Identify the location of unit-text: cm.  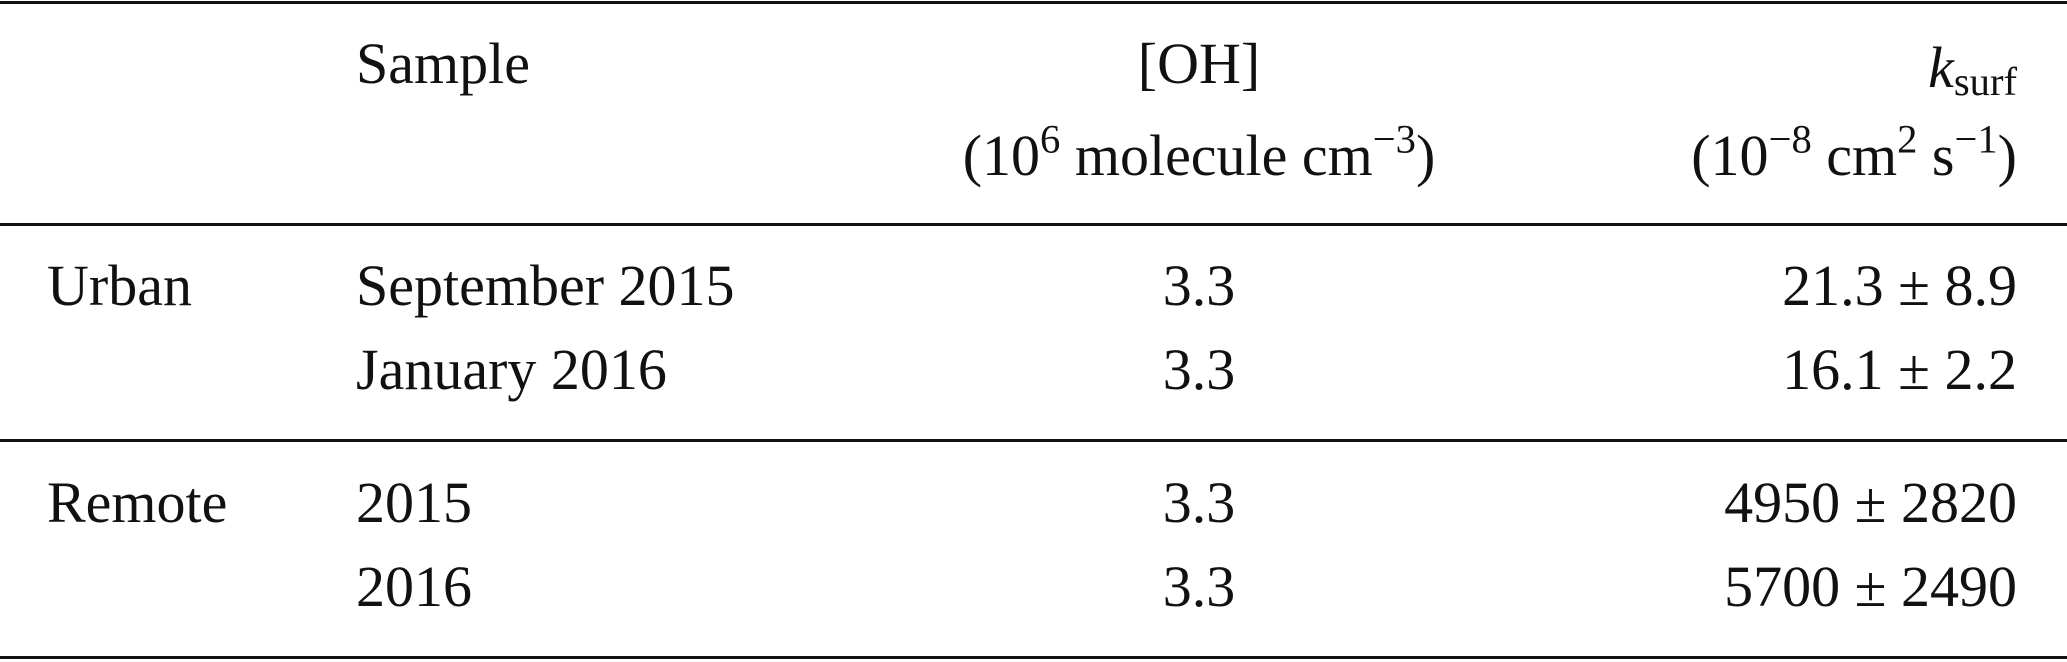
(1854, 155).